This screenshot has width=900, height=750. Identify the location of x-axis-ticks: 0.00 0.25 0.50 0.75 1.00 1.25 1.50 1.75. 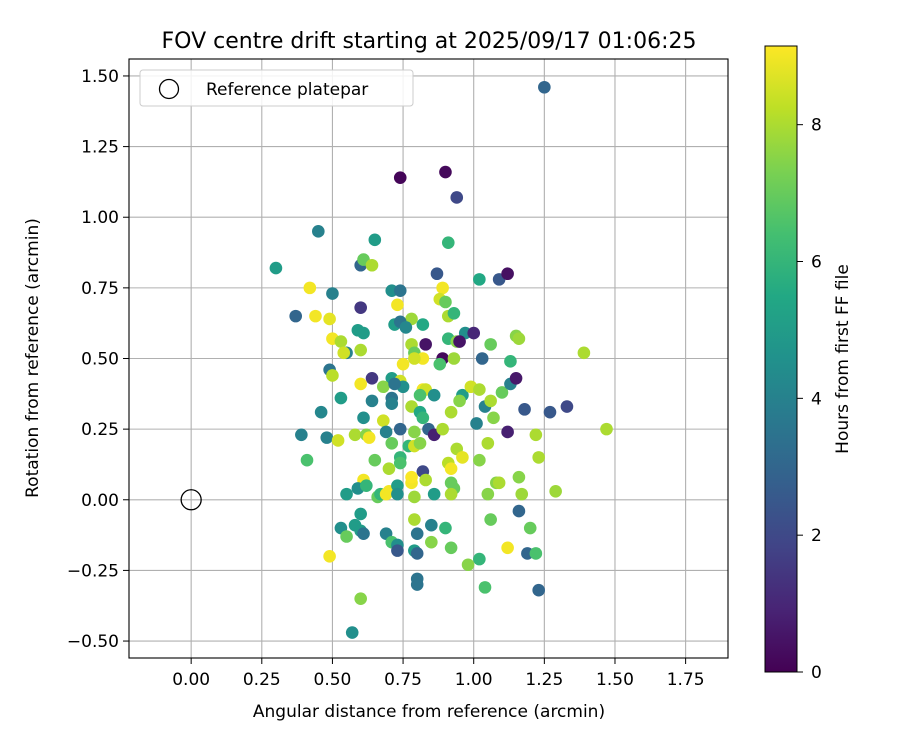
(438, 674).